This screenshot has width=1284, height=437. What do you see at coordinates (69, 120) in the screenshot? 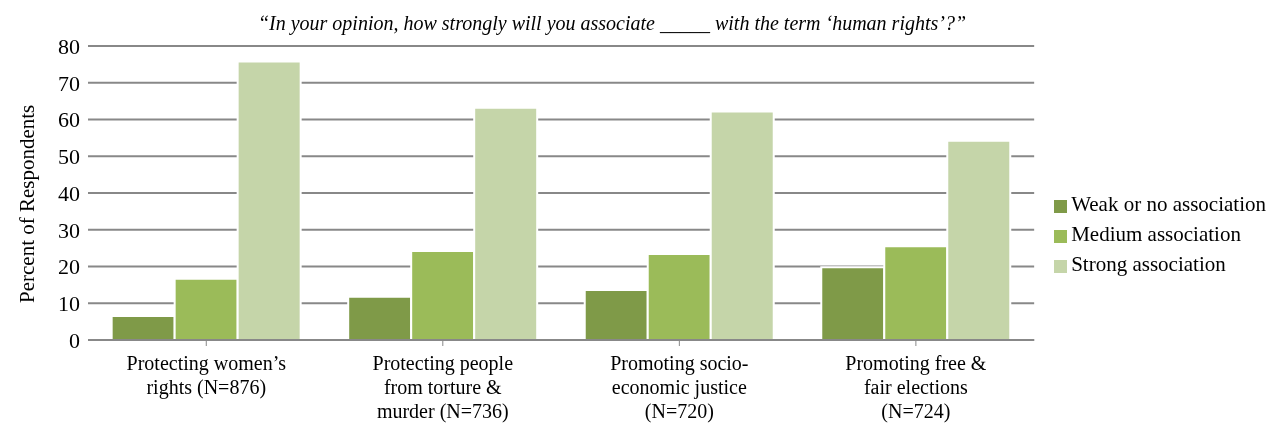
I see `y-tick-label: 60` at bounding box center [69, 120].